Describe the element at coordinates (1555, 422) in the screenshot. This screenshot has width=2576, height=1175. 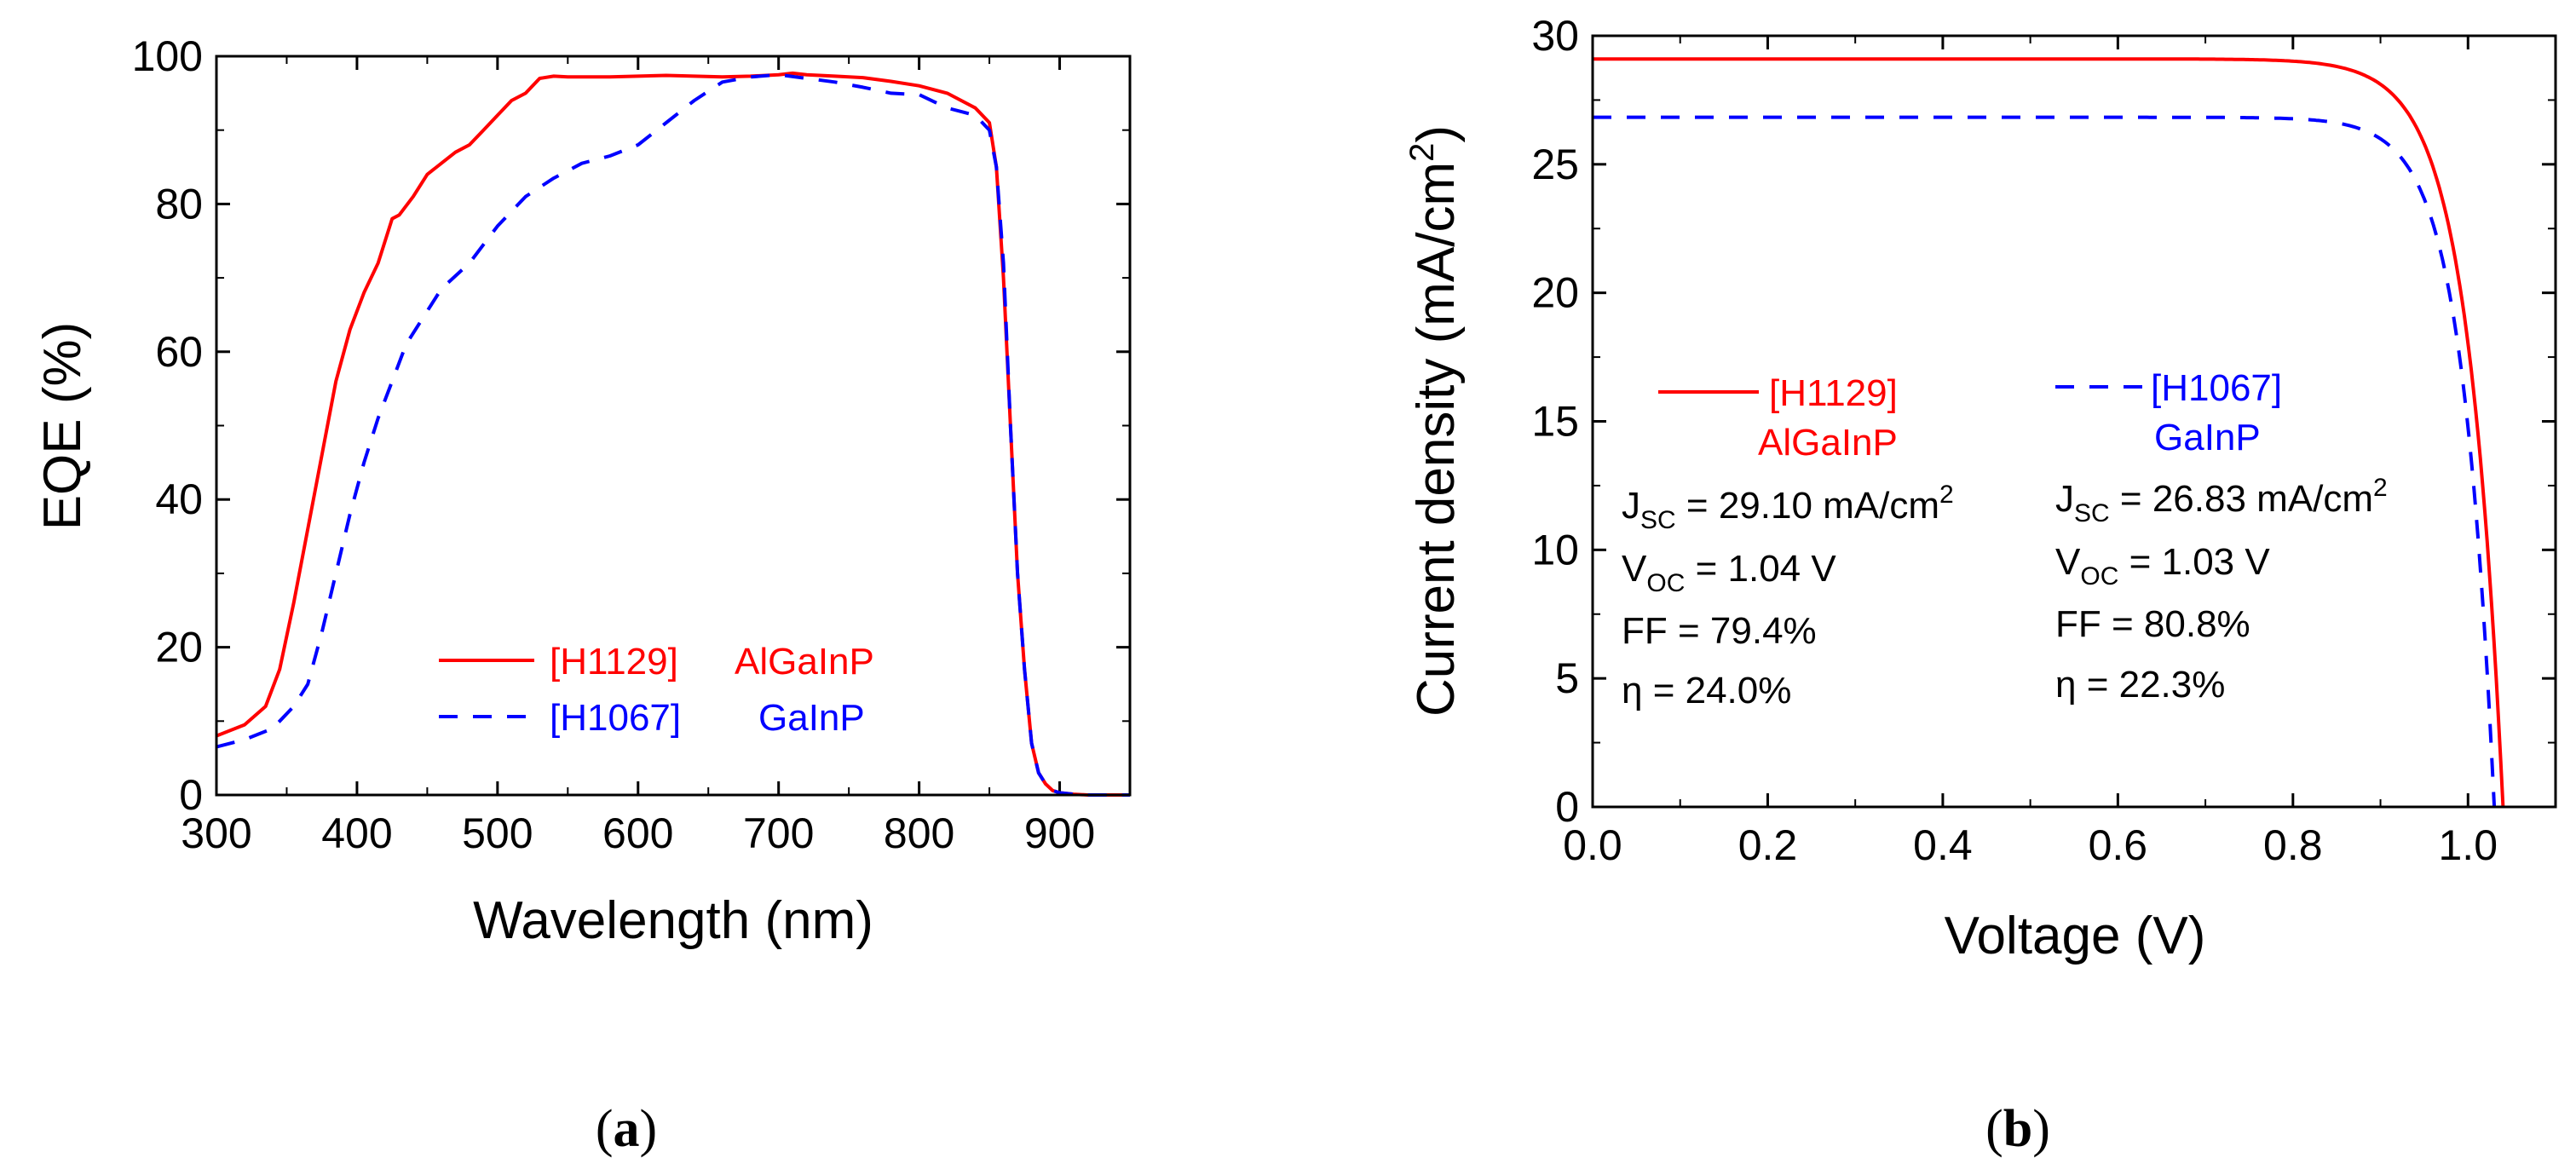
I see `jv-y-tick-label: 15` at that location.